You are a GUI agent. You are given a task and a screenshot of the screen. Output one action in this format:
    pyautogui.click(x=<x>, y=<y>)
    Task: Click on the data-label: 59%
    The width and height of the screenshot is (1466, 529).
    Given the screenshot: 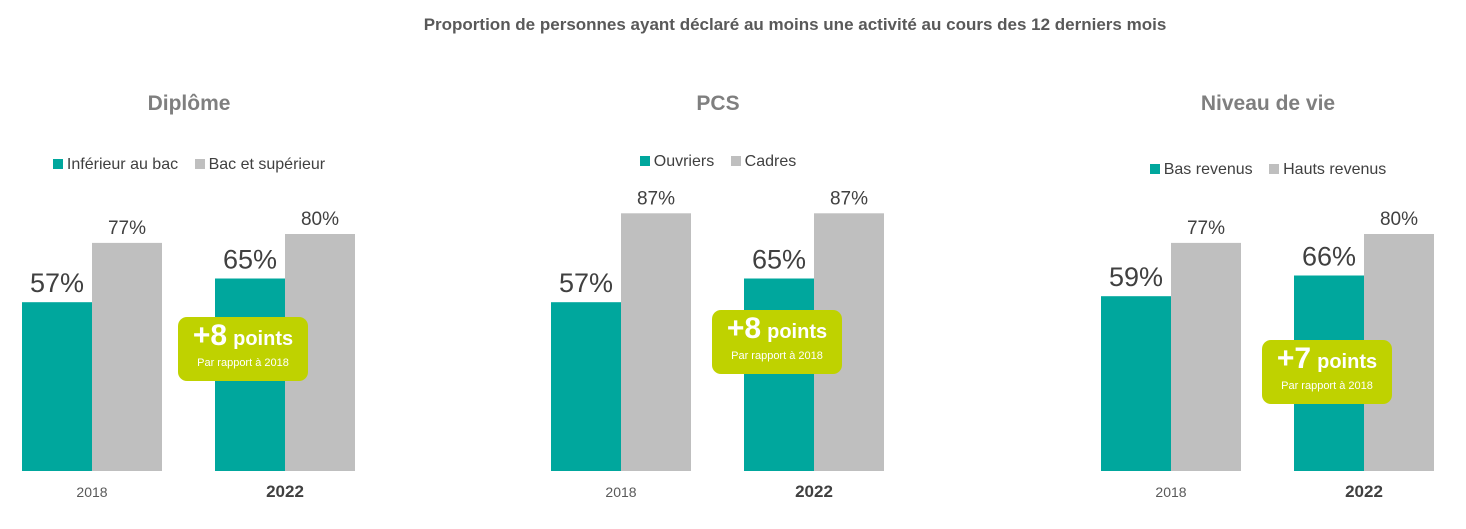 What is the action you would take?
    pyautogui.click(x=1136, y=277)
    